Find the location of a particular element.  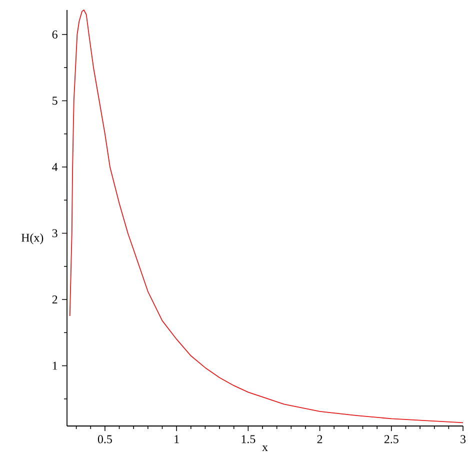

y-axis-title: H(x) is located at coordinates (32, 238).